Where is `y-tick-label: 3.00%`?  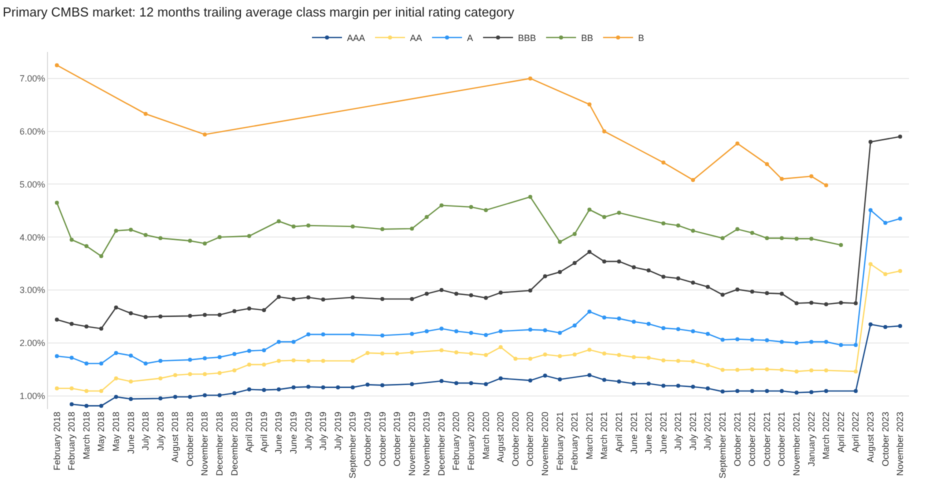
y-tick-label: 3.00% is located at coordinates (33, 290).